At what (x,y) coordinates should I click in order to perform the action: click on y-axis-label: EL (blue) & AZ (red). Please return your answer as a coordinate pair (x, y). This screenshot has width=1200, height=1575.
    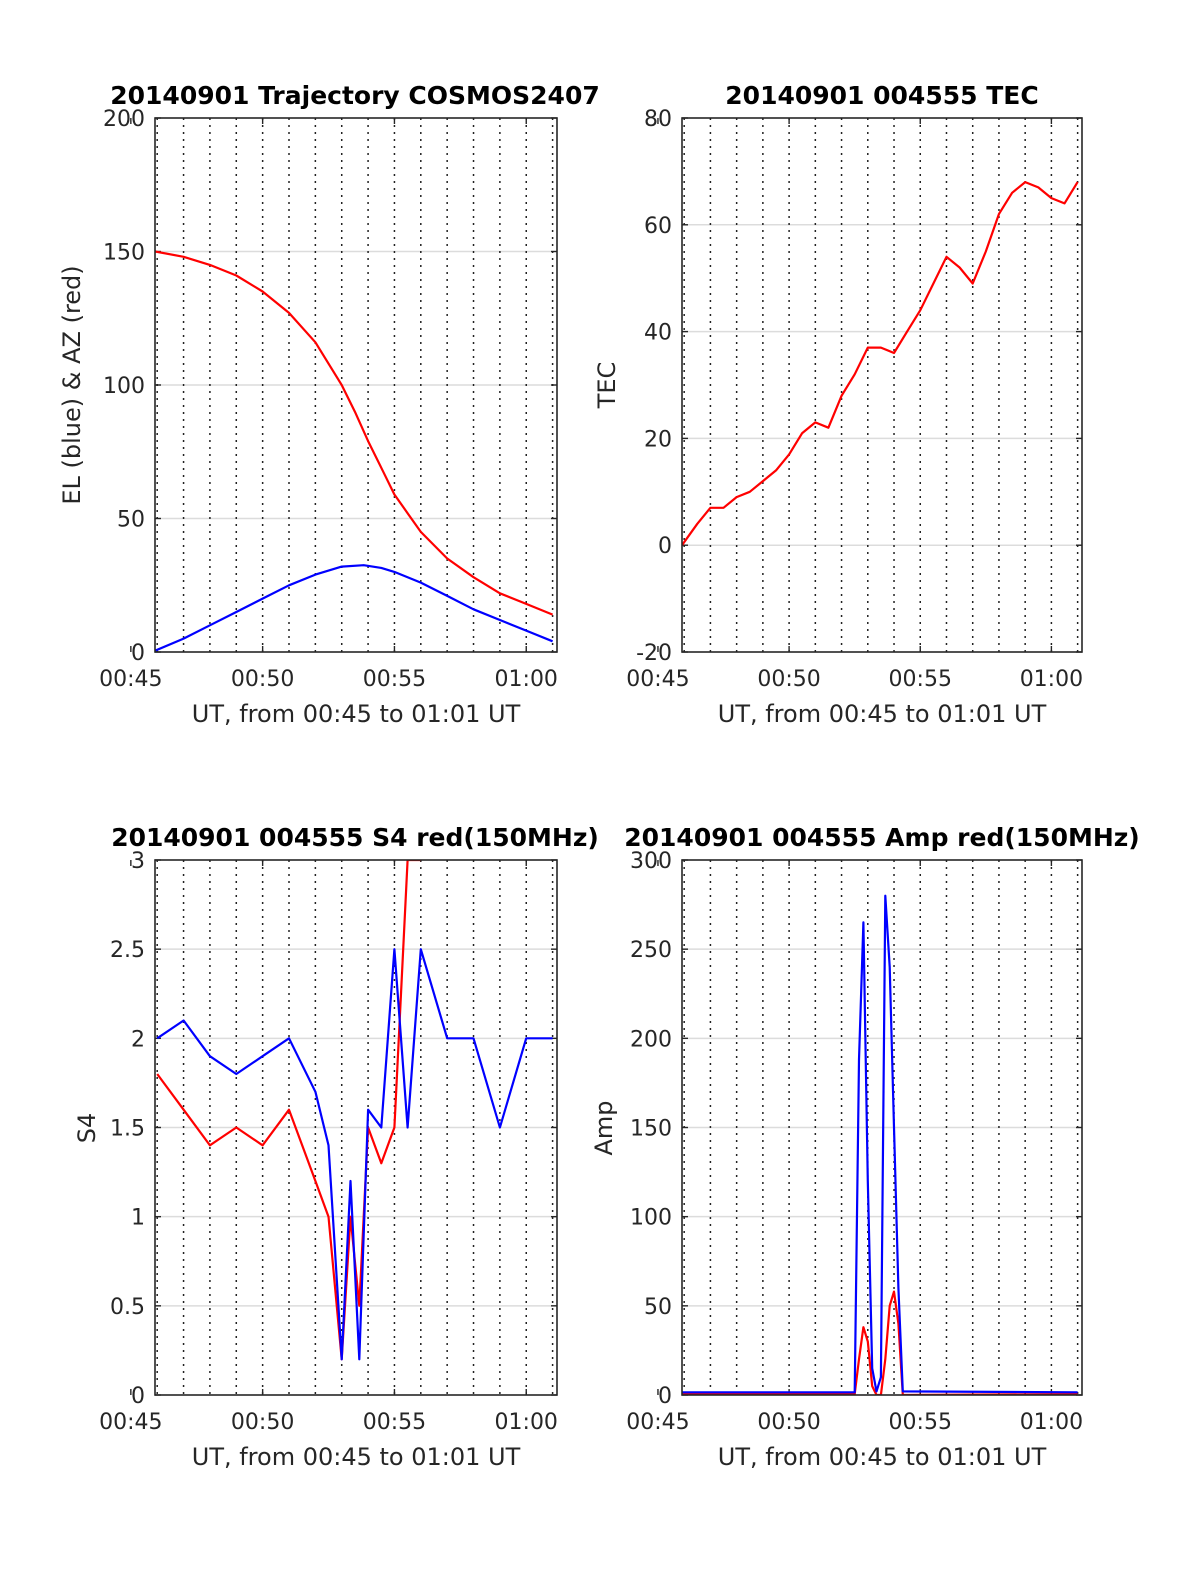
    Looking at the image, I should click on (72, 384).